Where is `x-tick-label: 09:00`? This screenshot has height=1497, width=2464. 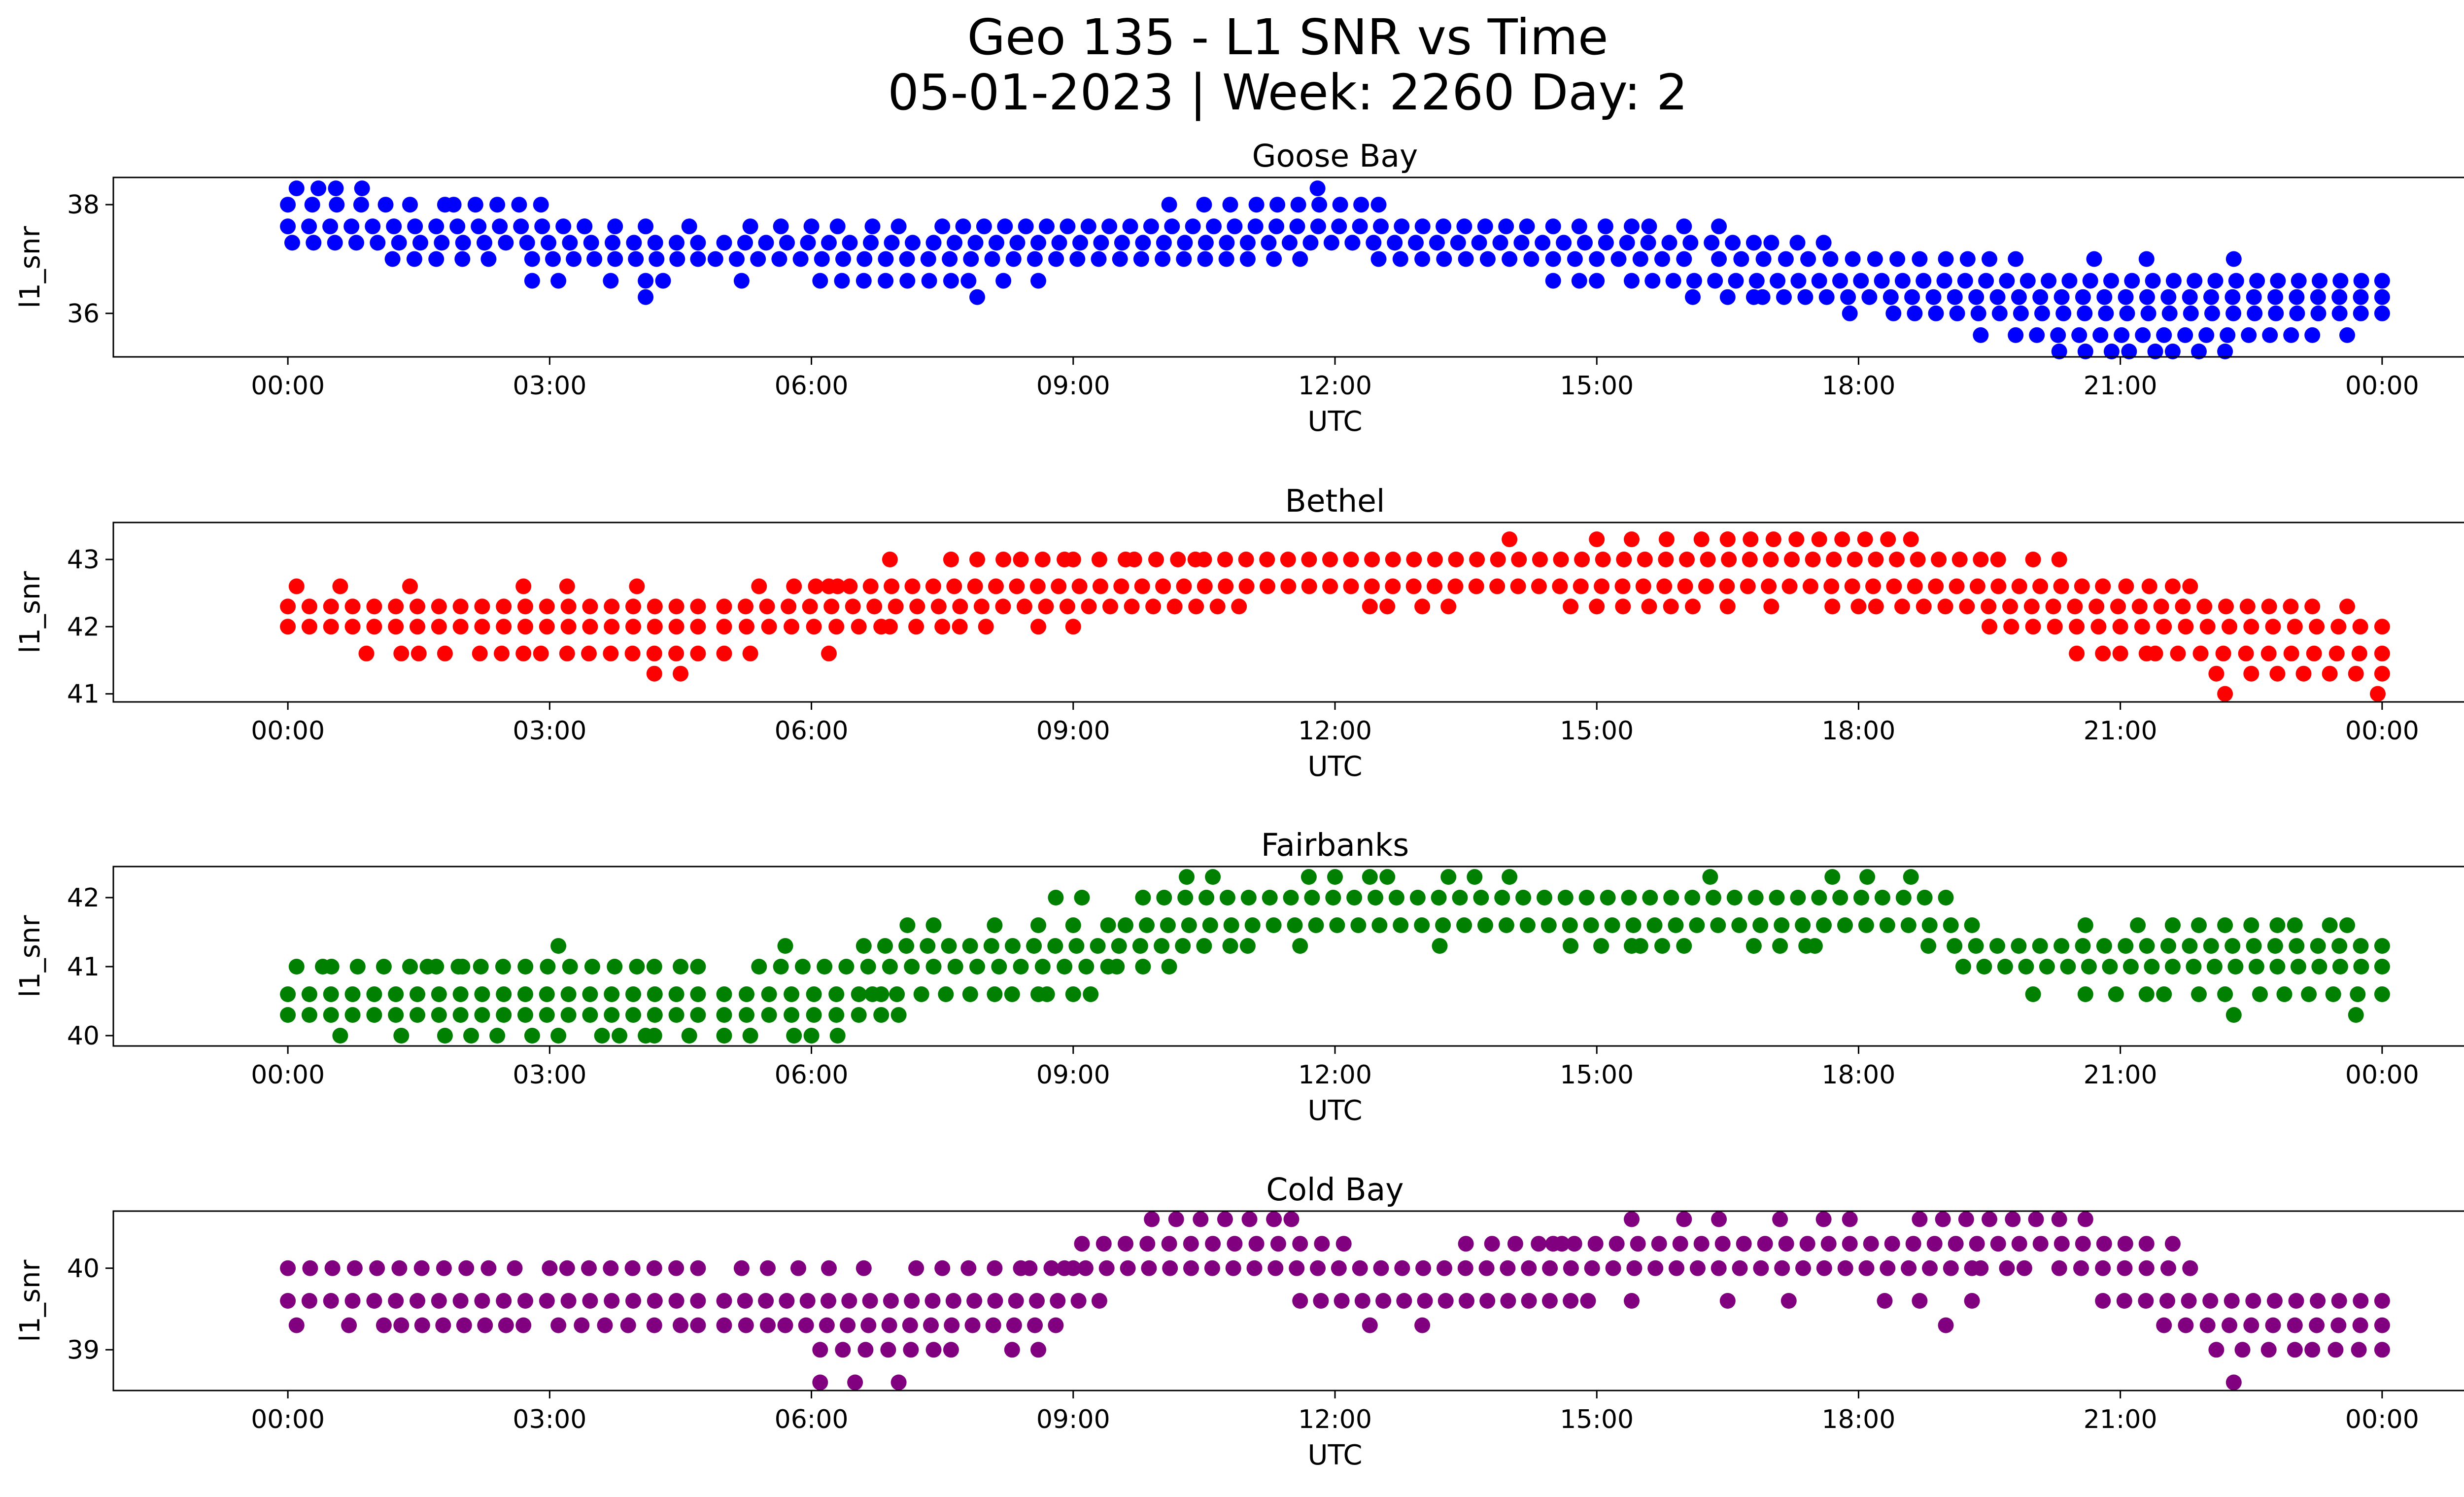 x-tick-label: 09:00 is located at coordinates (1073, 386).